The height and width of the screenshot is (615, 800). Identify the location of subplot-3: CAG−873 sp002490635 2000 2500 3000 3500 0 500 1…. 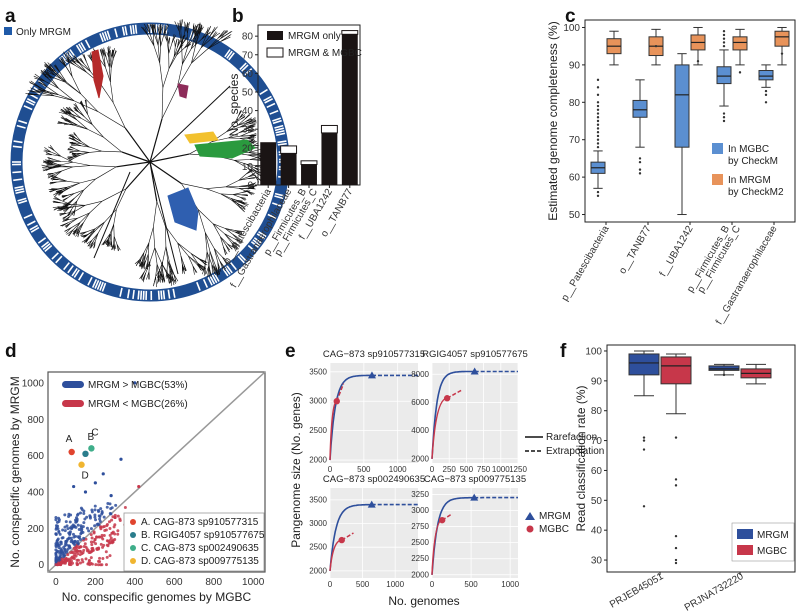
(367, 531).